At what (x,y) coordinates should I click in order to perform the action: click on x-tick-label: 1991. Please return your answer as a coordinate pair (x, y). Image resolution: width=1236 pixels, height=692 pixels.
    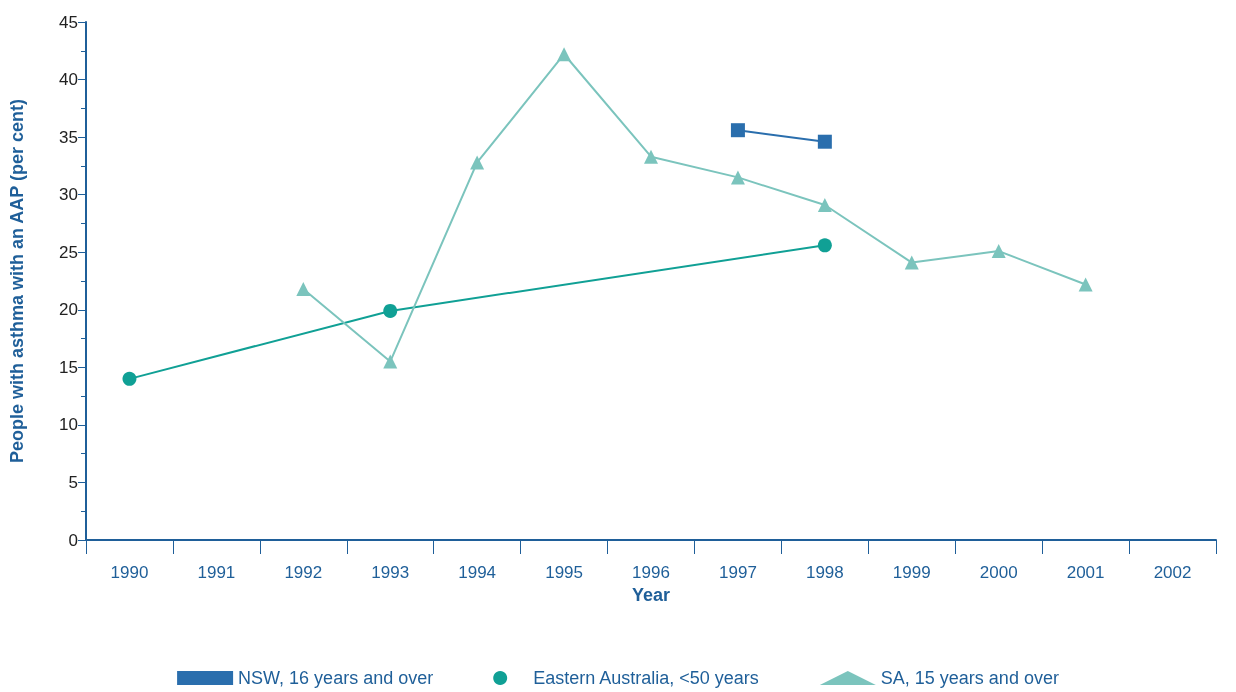
    Looking at the image, I should click on (216, 572).